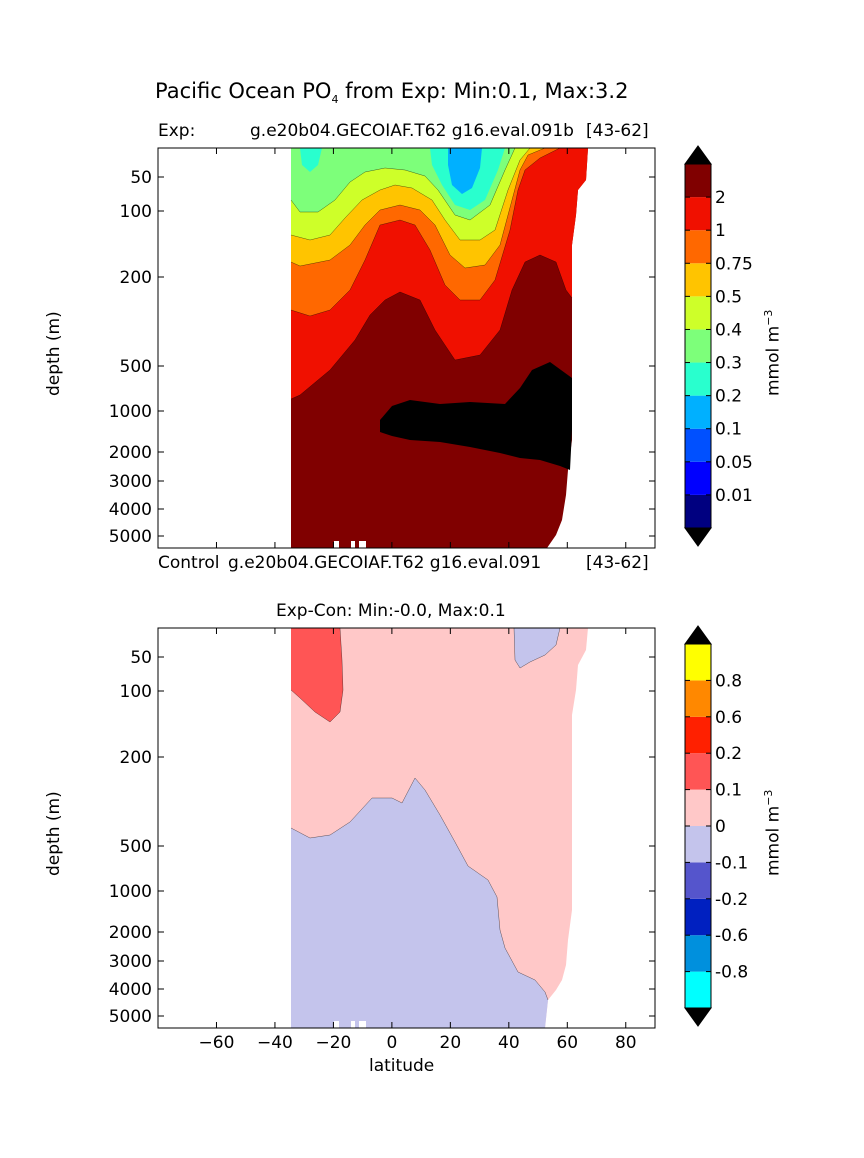 This screenshot has height=1158, width=864. What do you see at coordinates (451, 1043) in the screenshot?
I see `x-tick-label: 20` at bounding box center [451, 1043].